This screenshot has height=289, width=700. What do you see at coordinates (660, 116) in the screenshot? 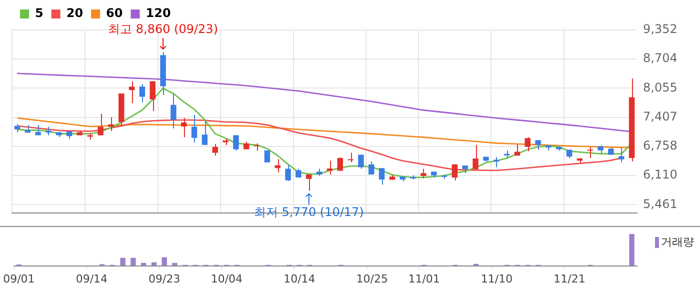
I see `y-tick-label: 7,407` at bounding box center [660, 116].